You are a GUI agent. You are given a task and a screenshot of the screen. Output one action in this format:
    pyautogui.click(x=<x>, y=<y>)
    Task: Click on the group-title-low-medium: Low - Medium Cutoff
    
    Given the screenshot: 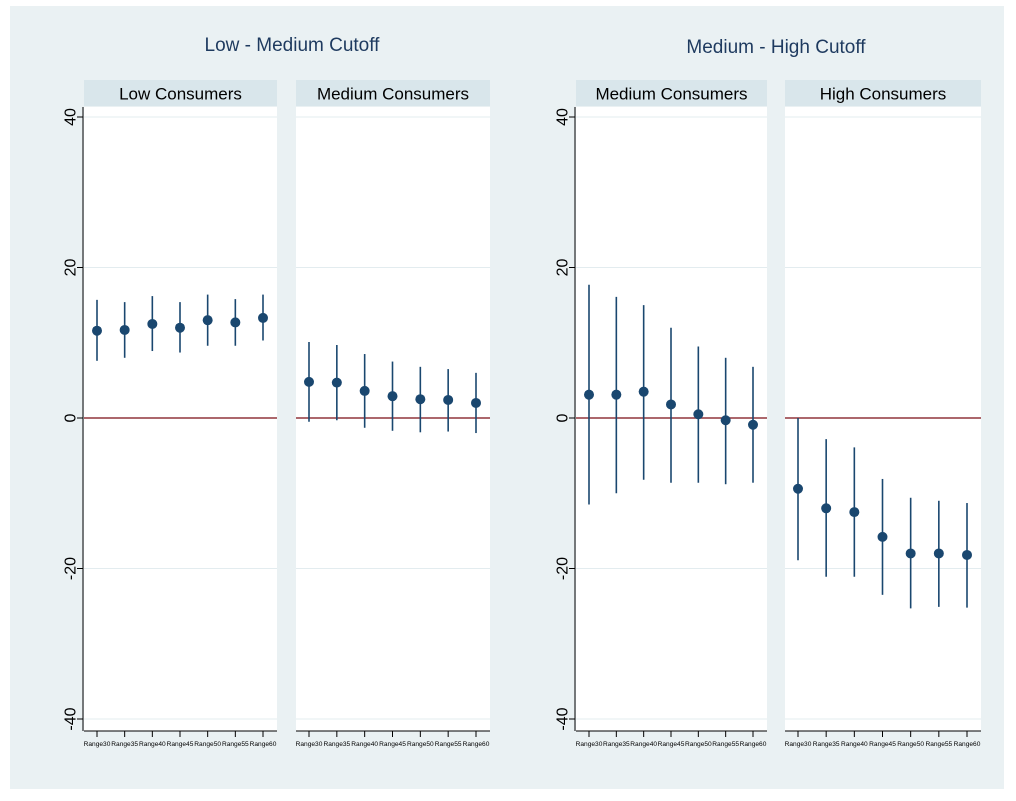 What is the action you would take?
    pyautogui.click(x=293, y=45)
    